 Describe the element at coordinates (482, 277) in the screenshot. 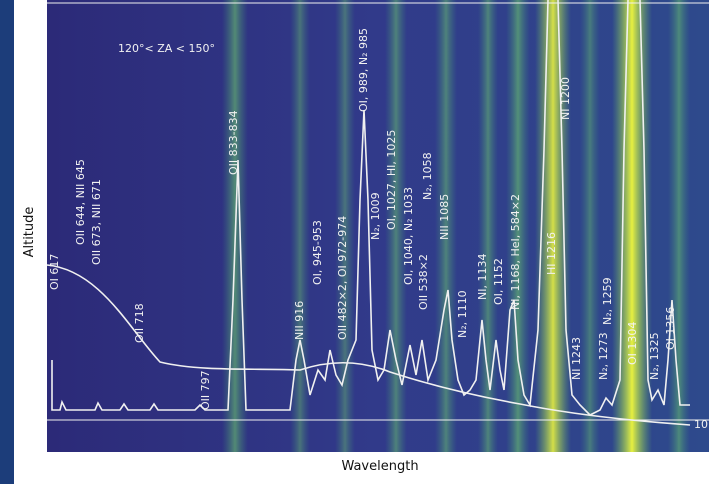

I see `line-annotation: NI, 1134` at that location.